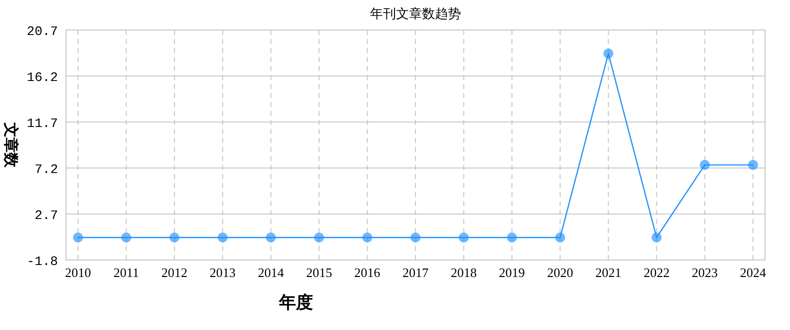 This screenshot has height=330, width=790. Describe the element at coordinates (42, 123) in the screenshot. I see `y-tick-label: 11.7` at that location.